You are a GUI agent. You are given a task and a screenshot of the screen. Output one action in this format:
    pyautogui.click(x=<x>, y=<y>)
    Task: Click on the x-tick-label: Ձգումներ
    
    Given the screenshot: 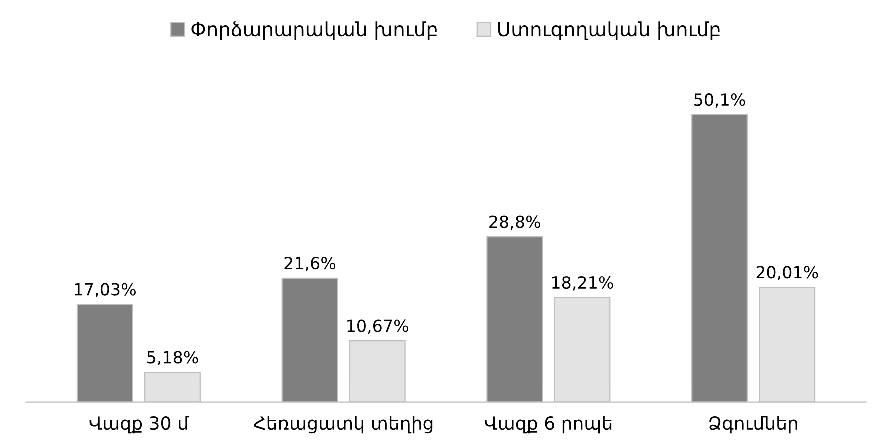 What is the action you would take?
    pyautogui.click(x=754, y=425)
    